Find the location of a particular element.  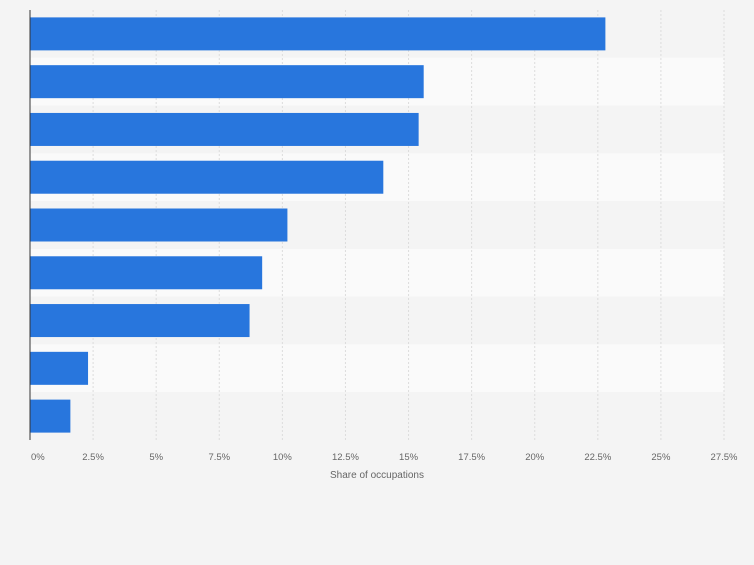

x-tick-label: 17.5% is located at coordinates (471, 457).